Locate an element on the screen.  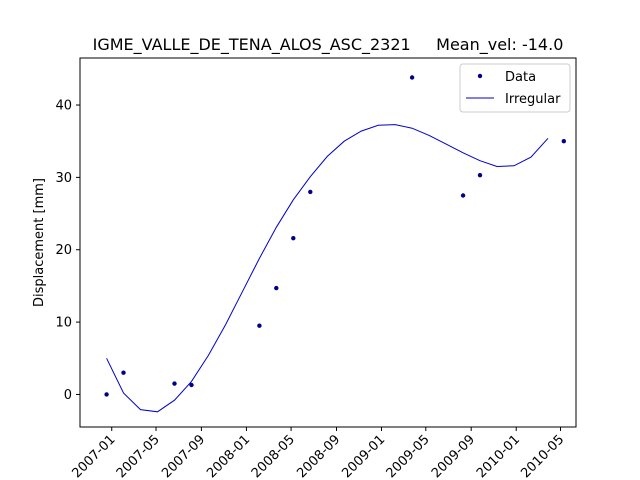
legend: Data Irregular is located at coordinates (515, 88).